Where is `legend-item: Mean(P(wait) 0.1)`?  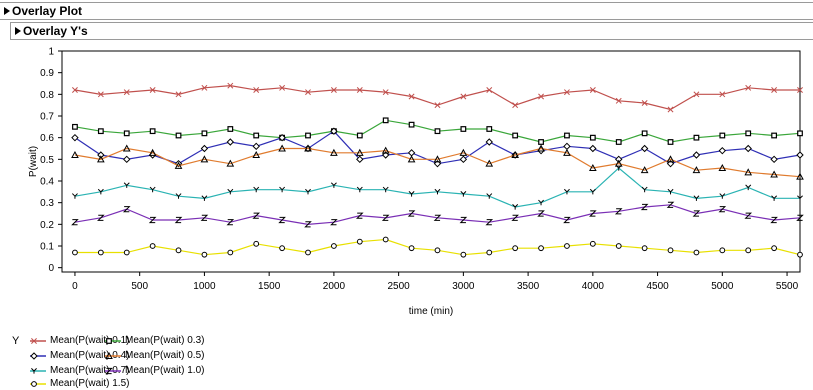 legend-item: Mean(P(wait) 0.1) is located at coordinates (78, 340).